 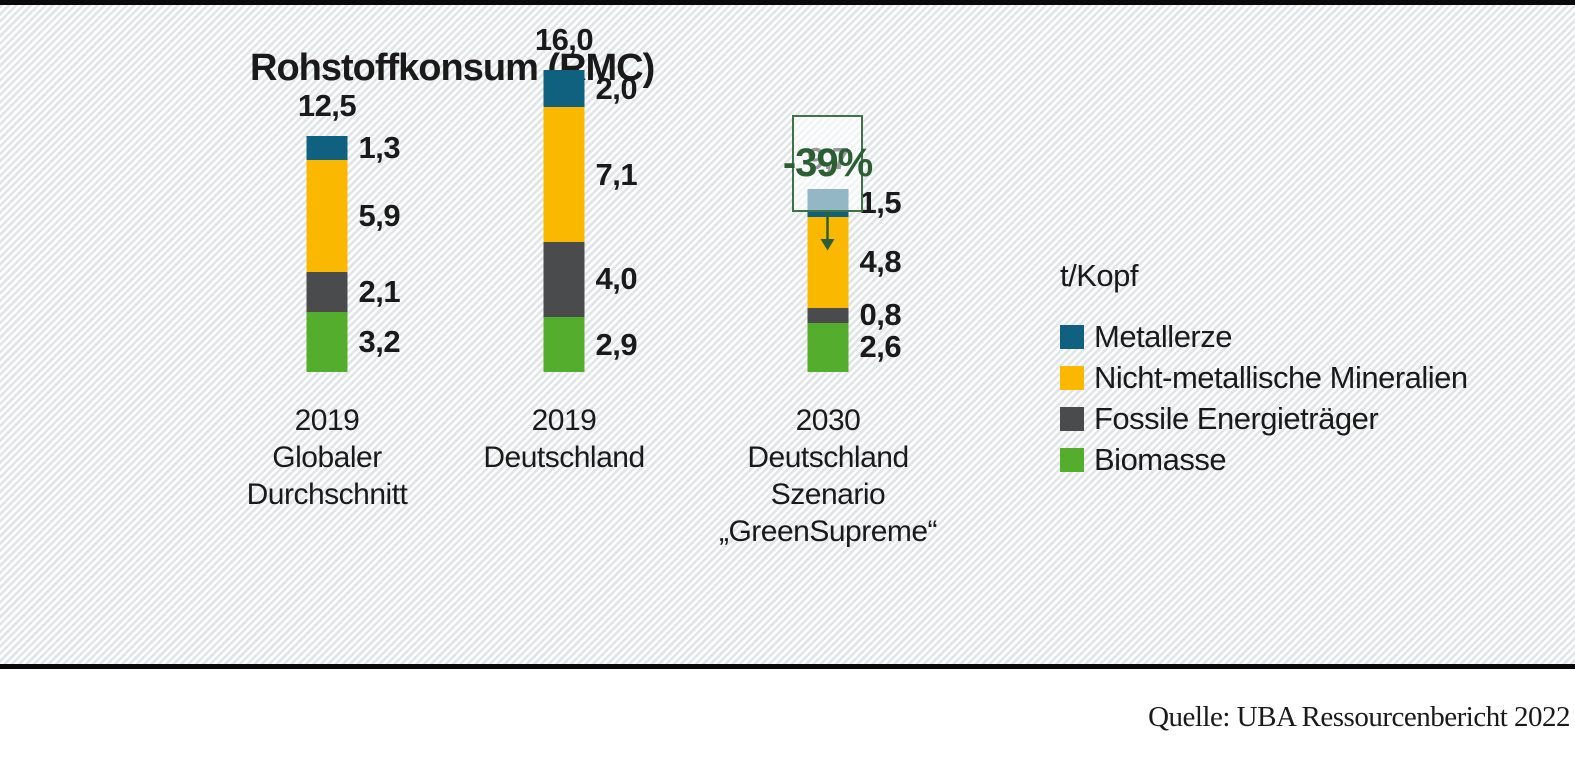 What do you see at coordinates (1264, 459) in the screenshot?
I see `legend-item: Biomasse` at bounding box center [1264, 459].